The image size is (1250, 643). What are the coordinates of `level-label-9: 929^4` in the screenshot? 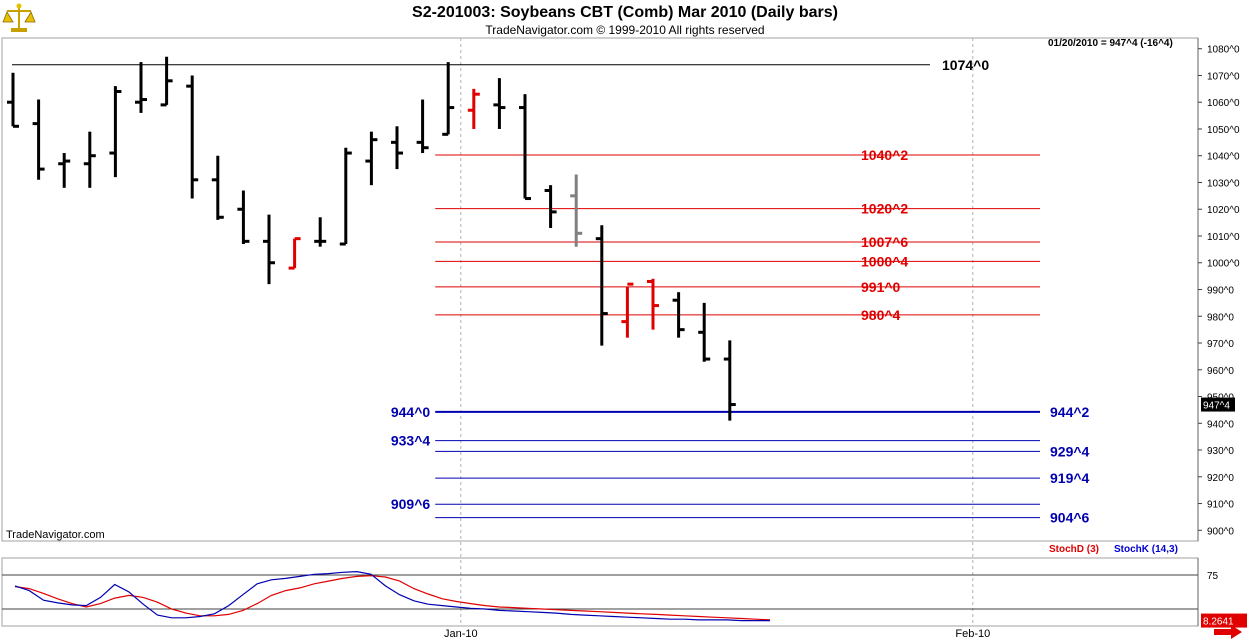 It's located at (1070, 451).